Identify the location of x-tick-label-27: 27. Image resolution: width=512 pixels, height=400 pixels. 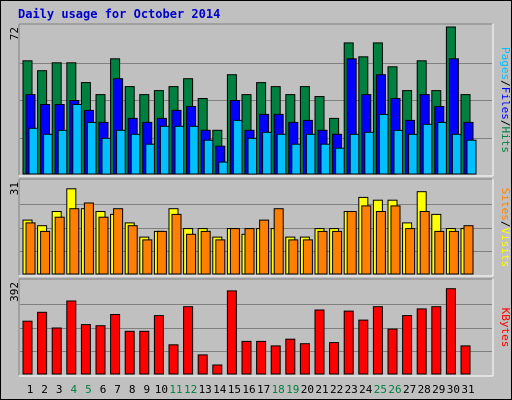
(409, 389).